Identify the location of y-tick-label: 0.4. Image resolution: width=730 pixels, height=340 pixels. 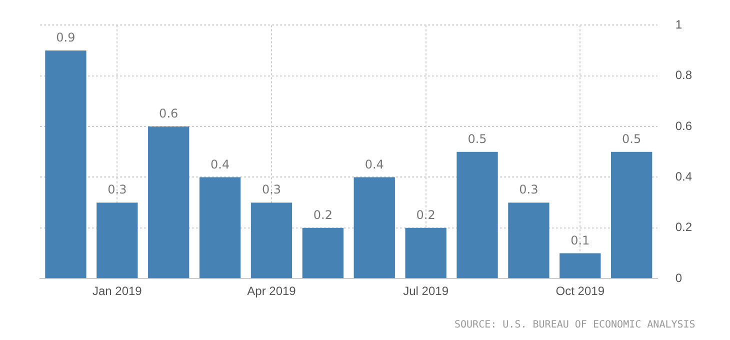
(683, 177).